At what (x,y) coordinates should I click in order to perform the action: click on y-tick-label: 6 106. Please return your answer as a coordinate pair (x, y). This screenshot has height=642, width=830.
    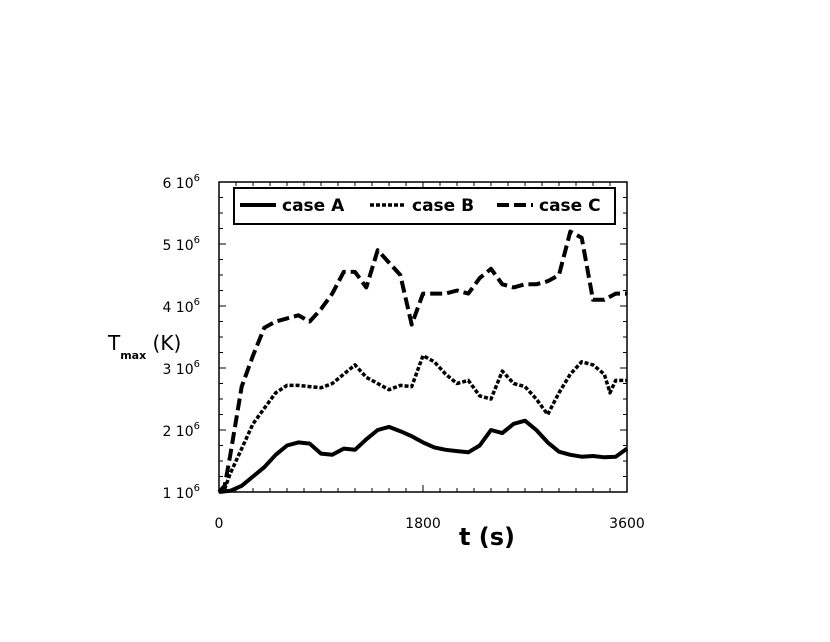
    Looking at the image, I should click on (181, 182).